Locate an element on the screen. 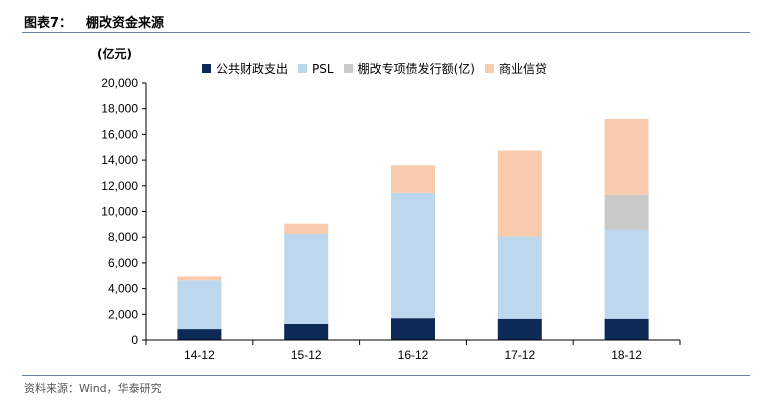 Image resolution: width=769 pixels, height=413 pixels. y-tick-label: 6,000 is located at coordinates (123, 263).